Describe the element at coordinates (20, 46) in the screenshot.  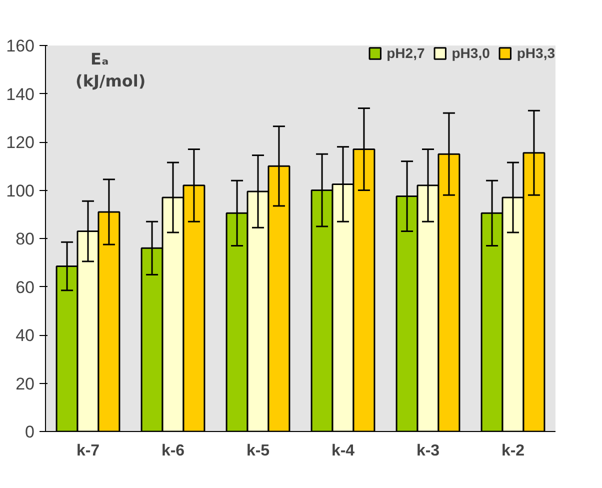
I see `y-tick-label: 160` at that location.